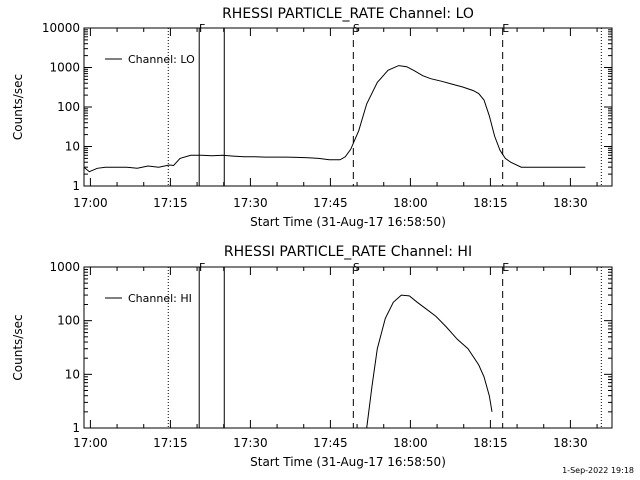 This screenshot has width=640, height=480. I want to click on chart-title: RHESSI PARTICLE_RATE Channel: HI, so click(348, 252).